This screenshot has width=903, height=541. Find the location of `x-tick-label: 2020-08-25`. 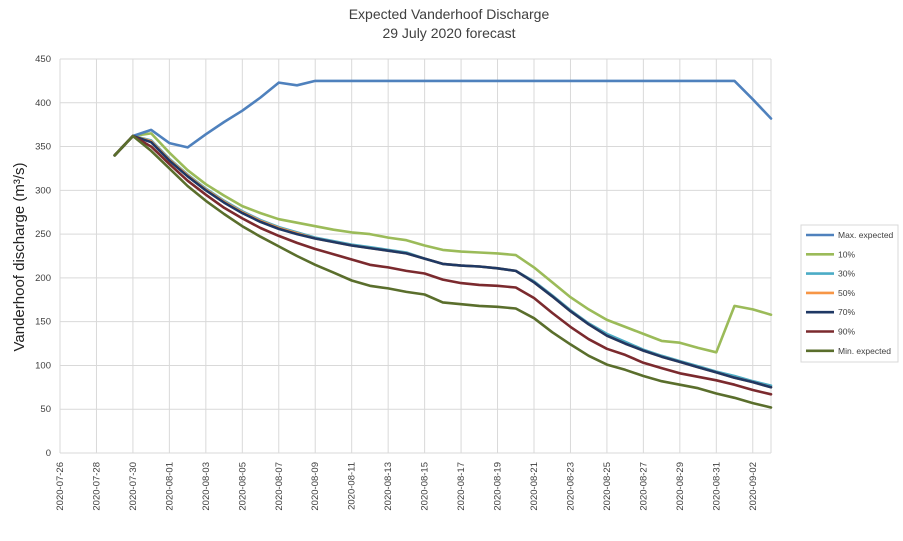

x-tick-label: 2020-08-25 is located at coordinates (607, 486).